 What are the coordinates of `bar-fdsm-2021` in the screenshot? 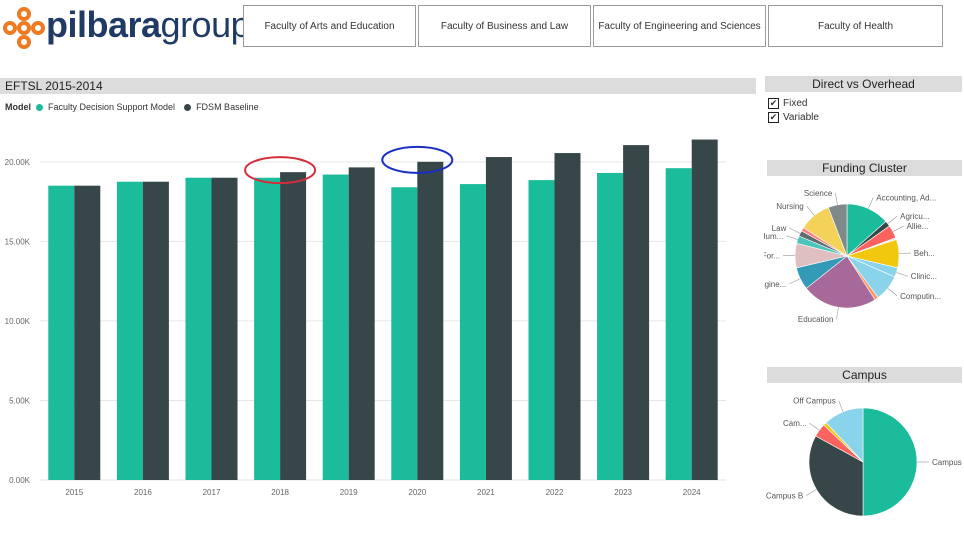 It's located at (472, 332).